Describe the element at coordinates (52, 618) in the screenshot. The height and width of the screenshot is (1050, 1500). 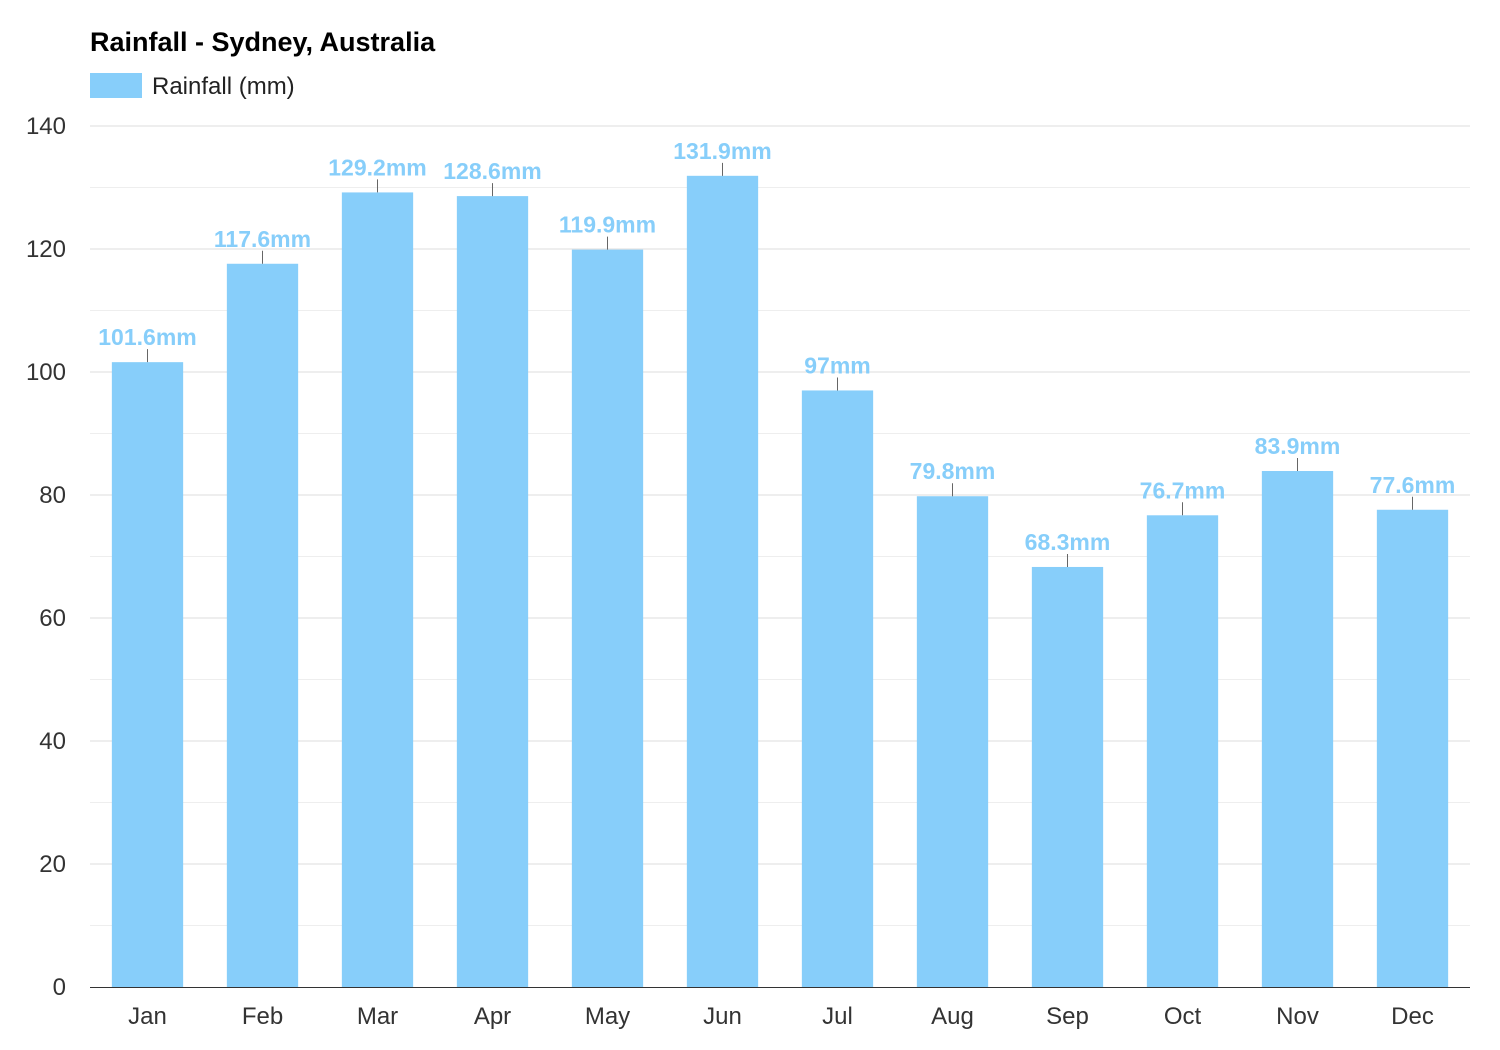
I see `y-tick-label: 60` at that location.